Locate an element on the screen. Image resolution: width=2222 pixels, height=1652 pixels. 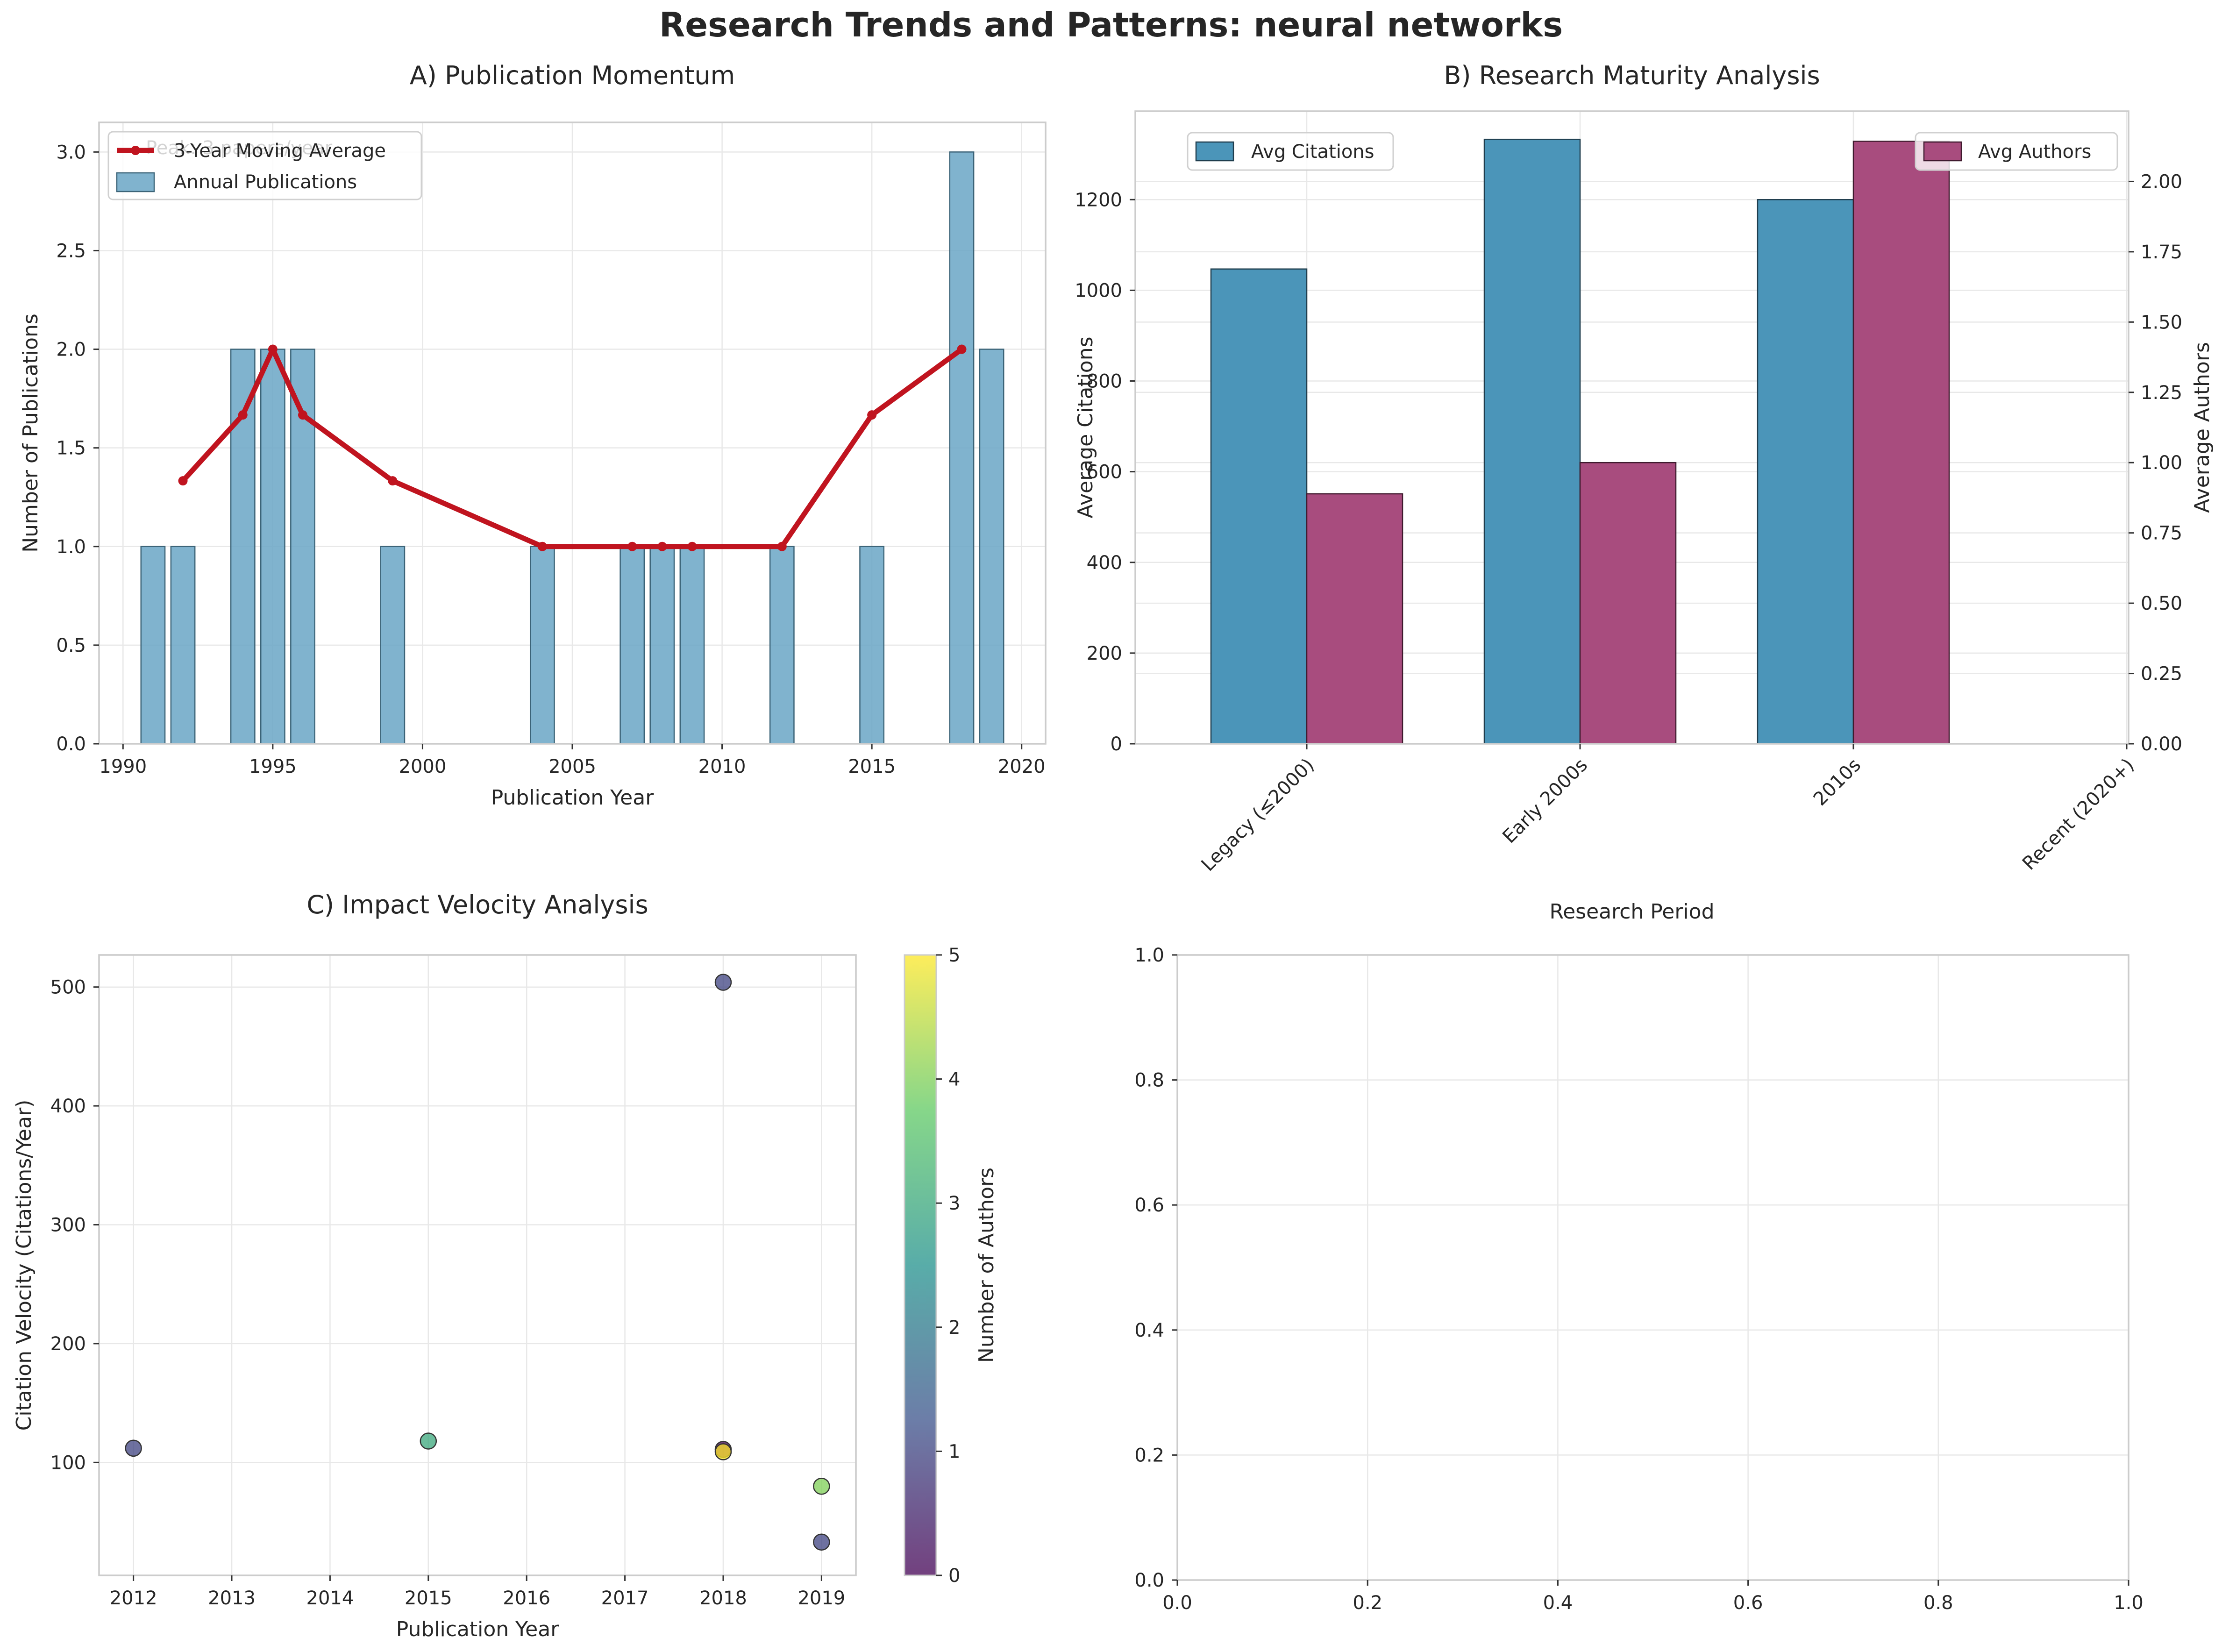
b-ytick-label: 200 is located at coordinates (1104, 654).